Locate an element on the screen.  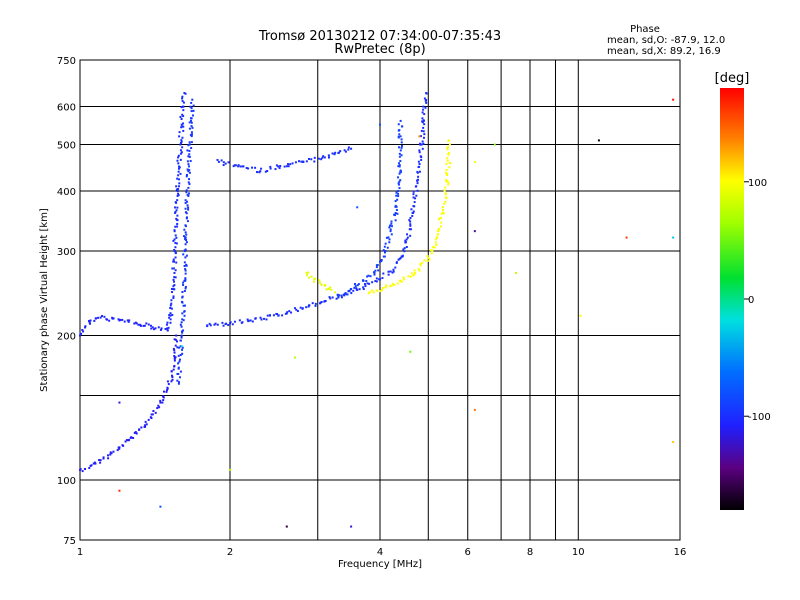
y-tick-label: 400 is located at coordinates (66, 192).